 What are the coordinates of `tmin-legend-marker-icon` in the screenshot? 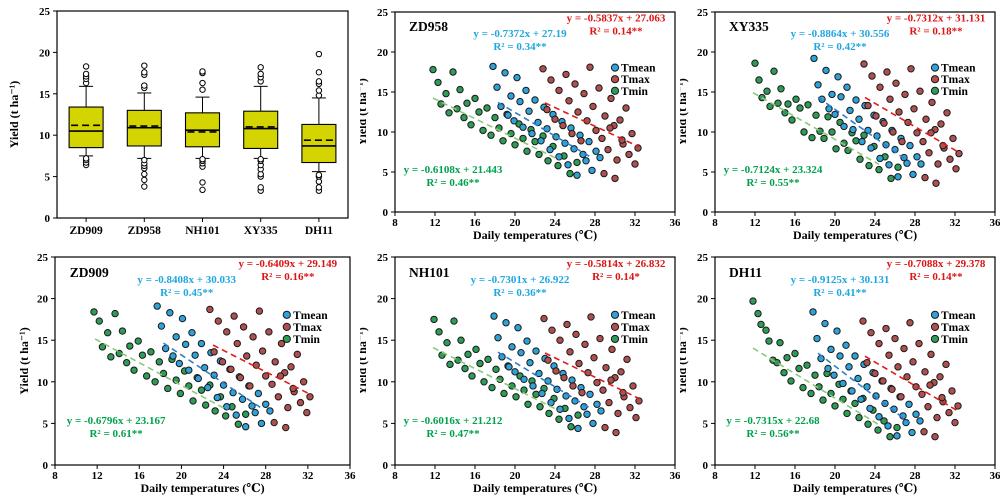 It's located at (615, 339).